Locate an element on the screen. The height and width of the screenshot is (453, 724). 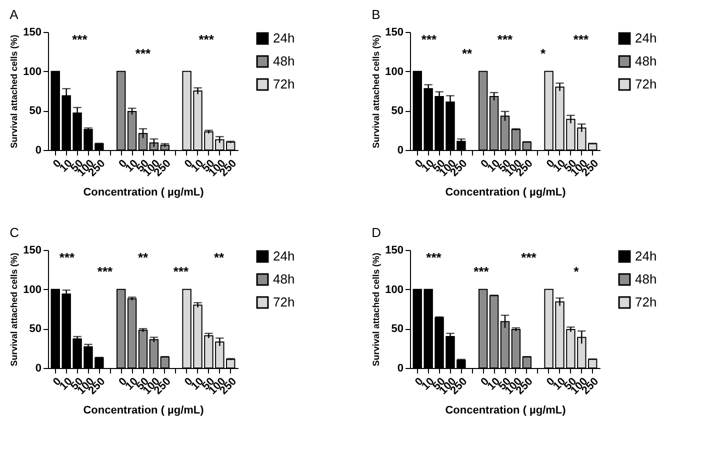
chart-title: D is located at coordinates (377, 232).